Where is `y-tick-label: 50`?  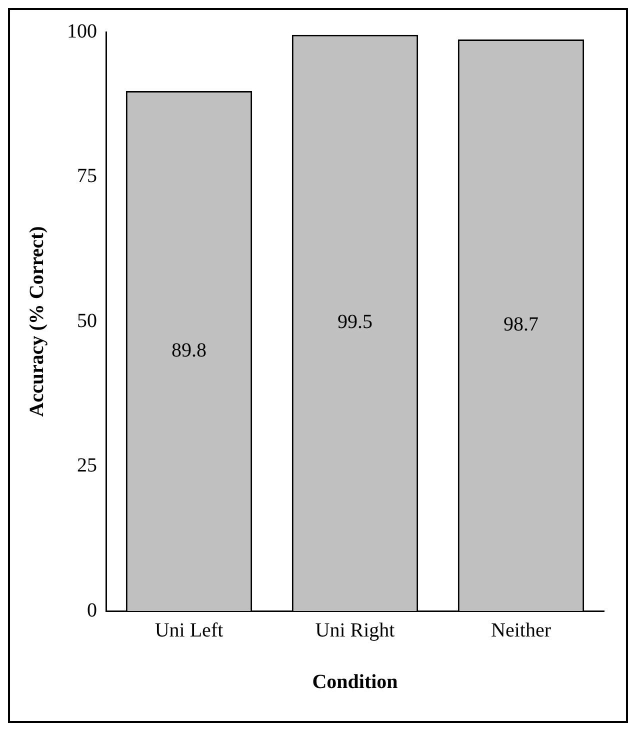 y-tick-label: 50 is located at coordinates (87, 321).